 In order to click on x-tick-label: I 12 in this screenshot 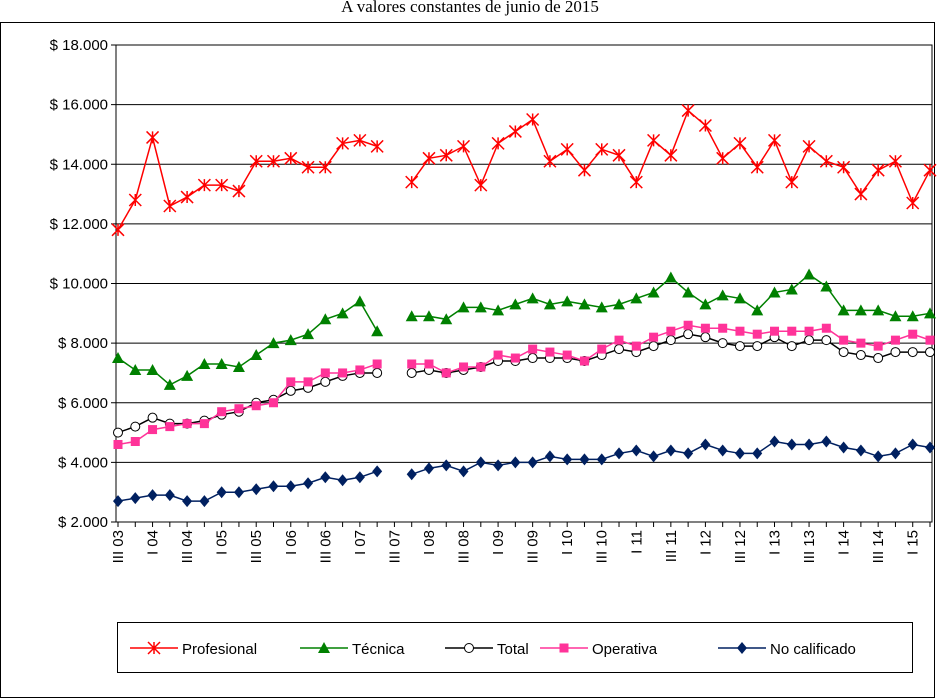, I will do `click(705, 542)`.